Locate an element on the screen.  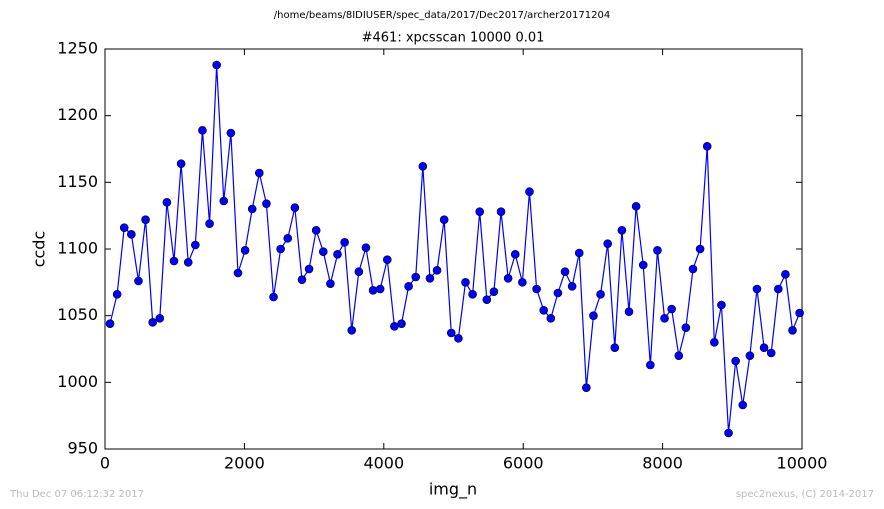
y-tick-label: 950 is located at coordinates (82, 448).